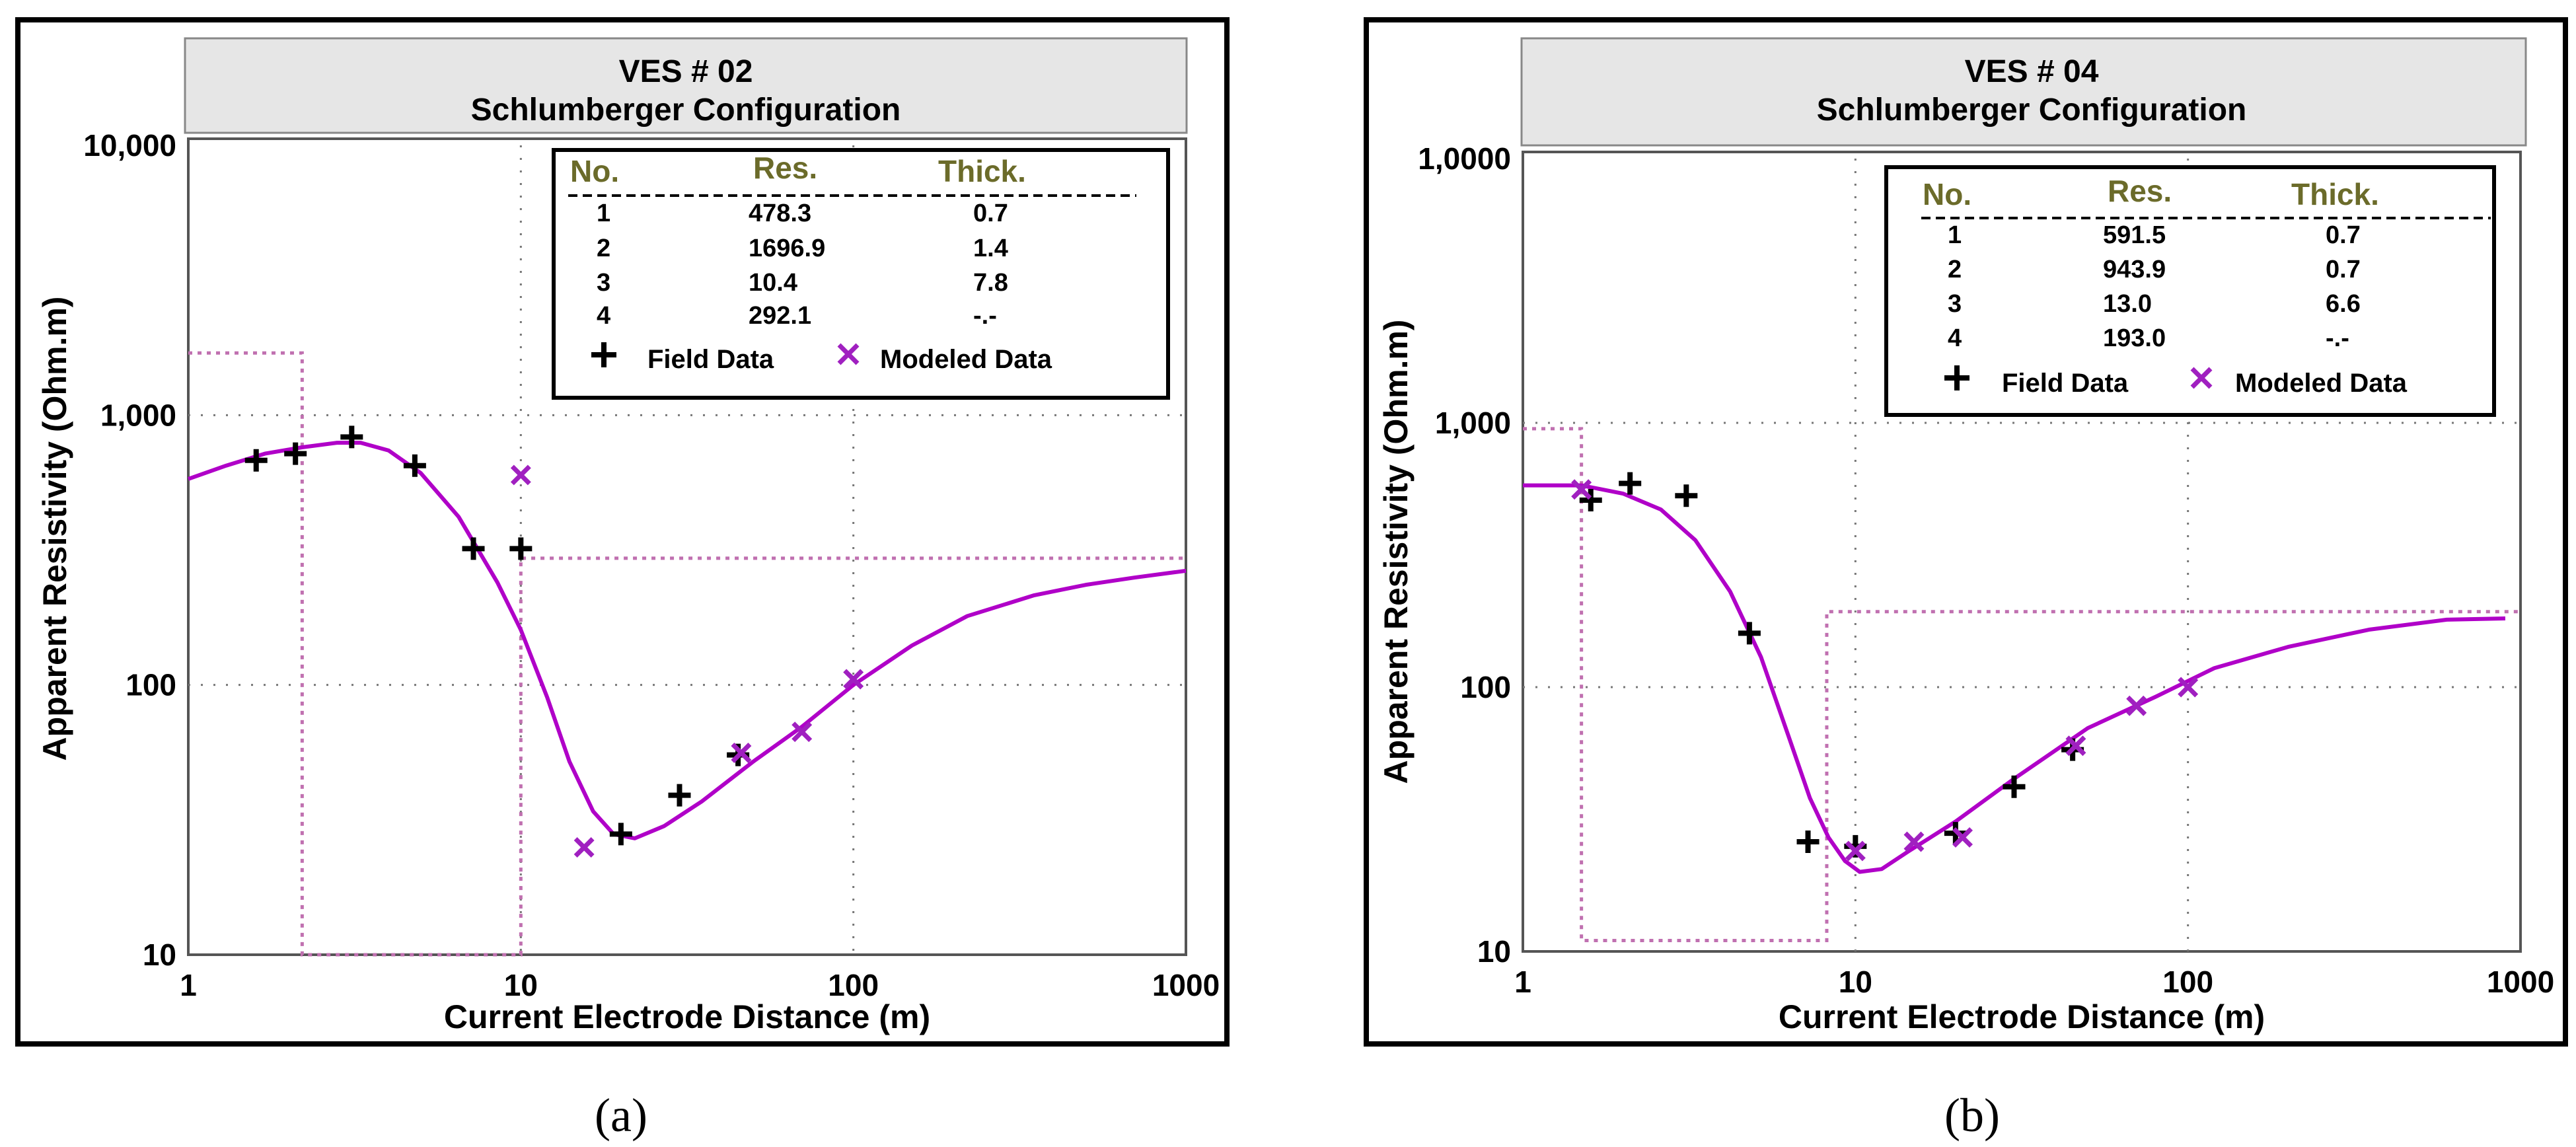 The image size is (2576, 1147). What do you see at coordinates (990, 248) in the screenshot?
I see `table-cell: 1.4` at bounding box center [990, 248].